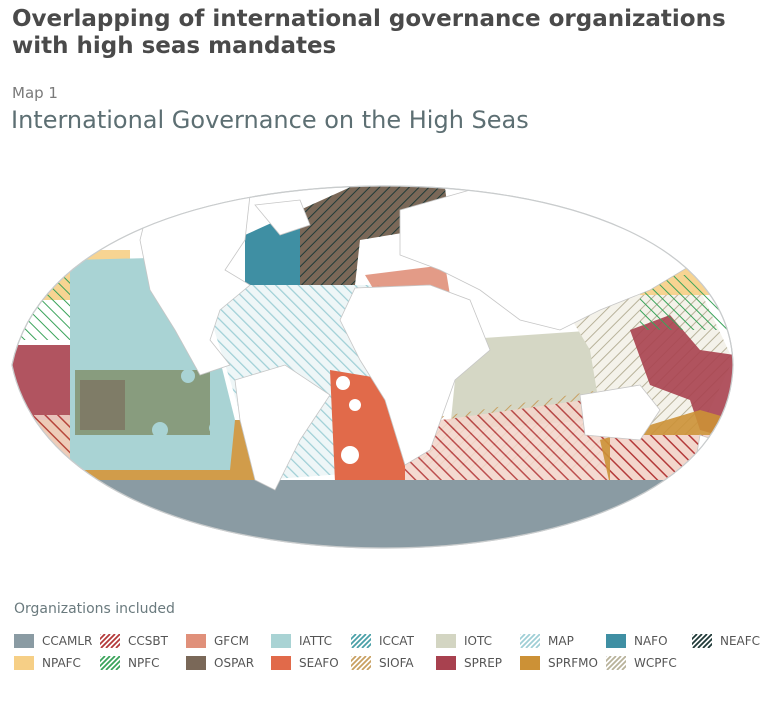 The image size is (768, 707). What do you see at coordinates (483, 663) in the screenshot?
I see `legend-label: SPREP` at bounding box center [483, 663].